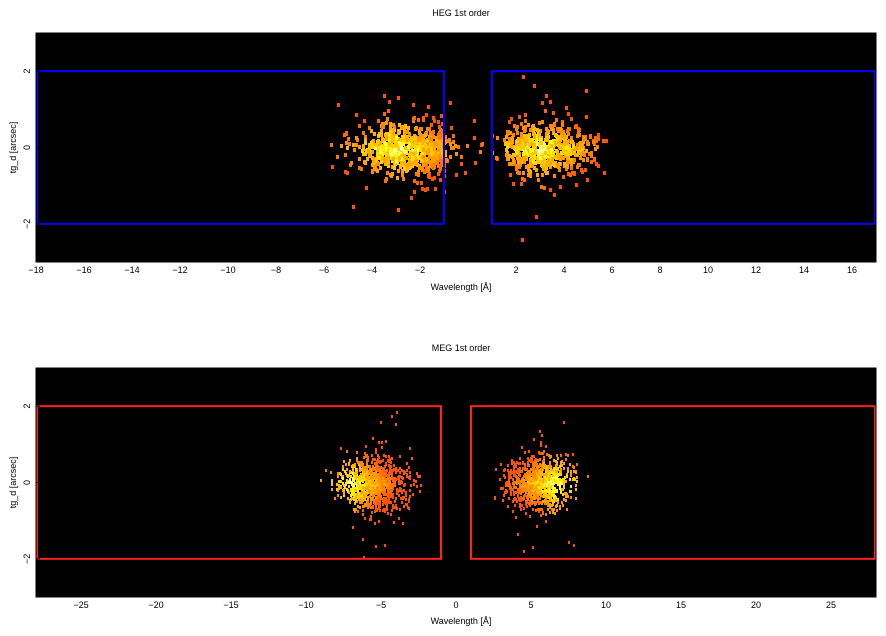 This screenshot has height=636, width=886. I want to click on x-tick-label: −10, so click(305, 605).